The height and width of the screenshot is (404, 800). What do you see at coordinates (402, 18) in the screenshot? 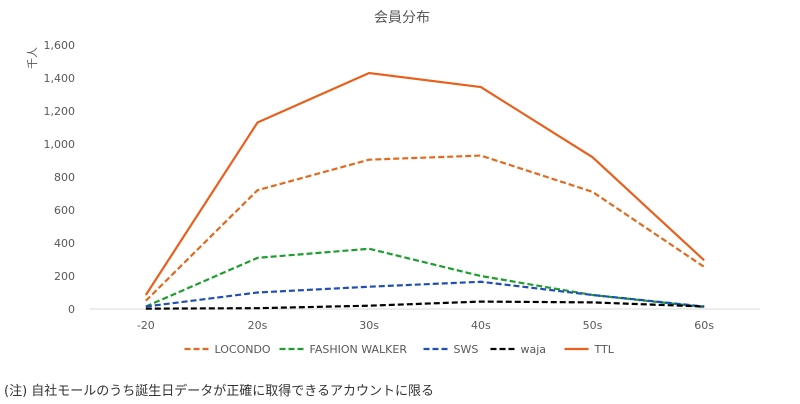
I see `chart-title: 会員分布` at bounding box center [402, 18].